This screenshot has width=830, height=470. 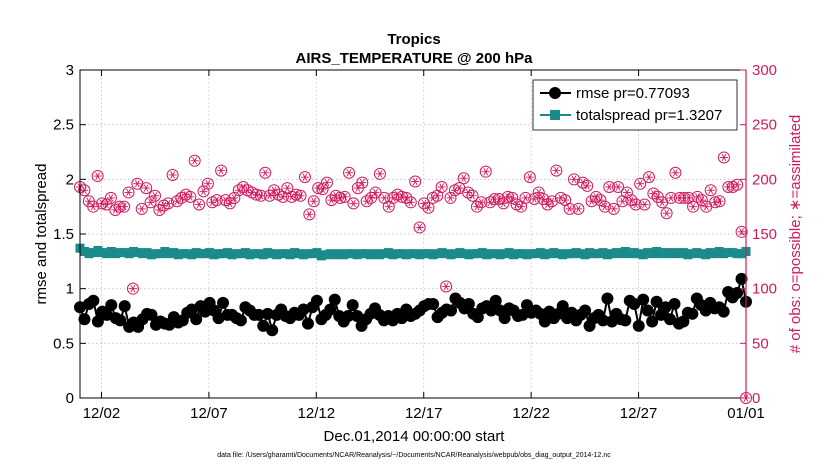 I want to click on legend-totalspread-label: totalspread pr=1.3207, so click(x=649, y=115).